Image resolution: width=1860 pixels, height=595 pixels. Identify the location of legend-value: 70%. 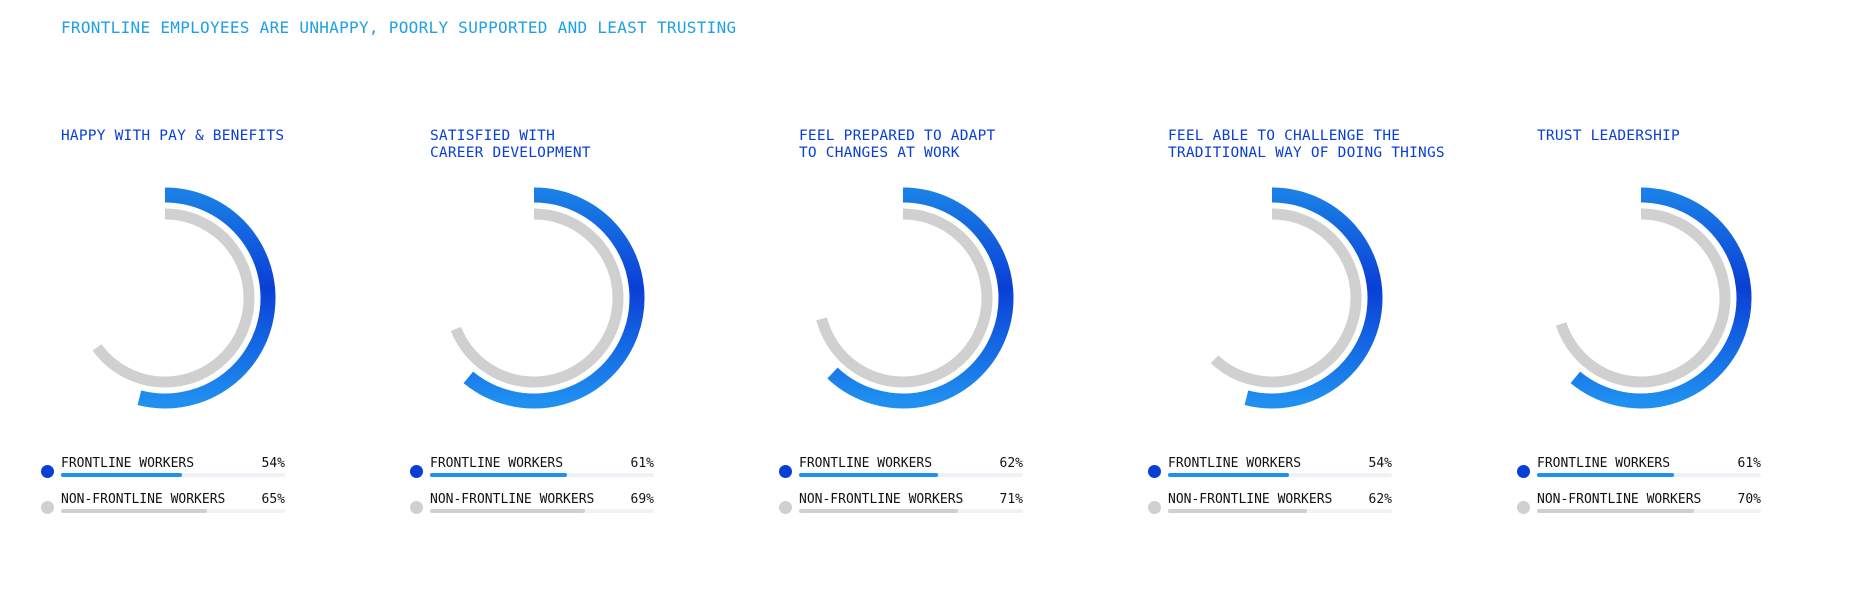
(1749, 499).